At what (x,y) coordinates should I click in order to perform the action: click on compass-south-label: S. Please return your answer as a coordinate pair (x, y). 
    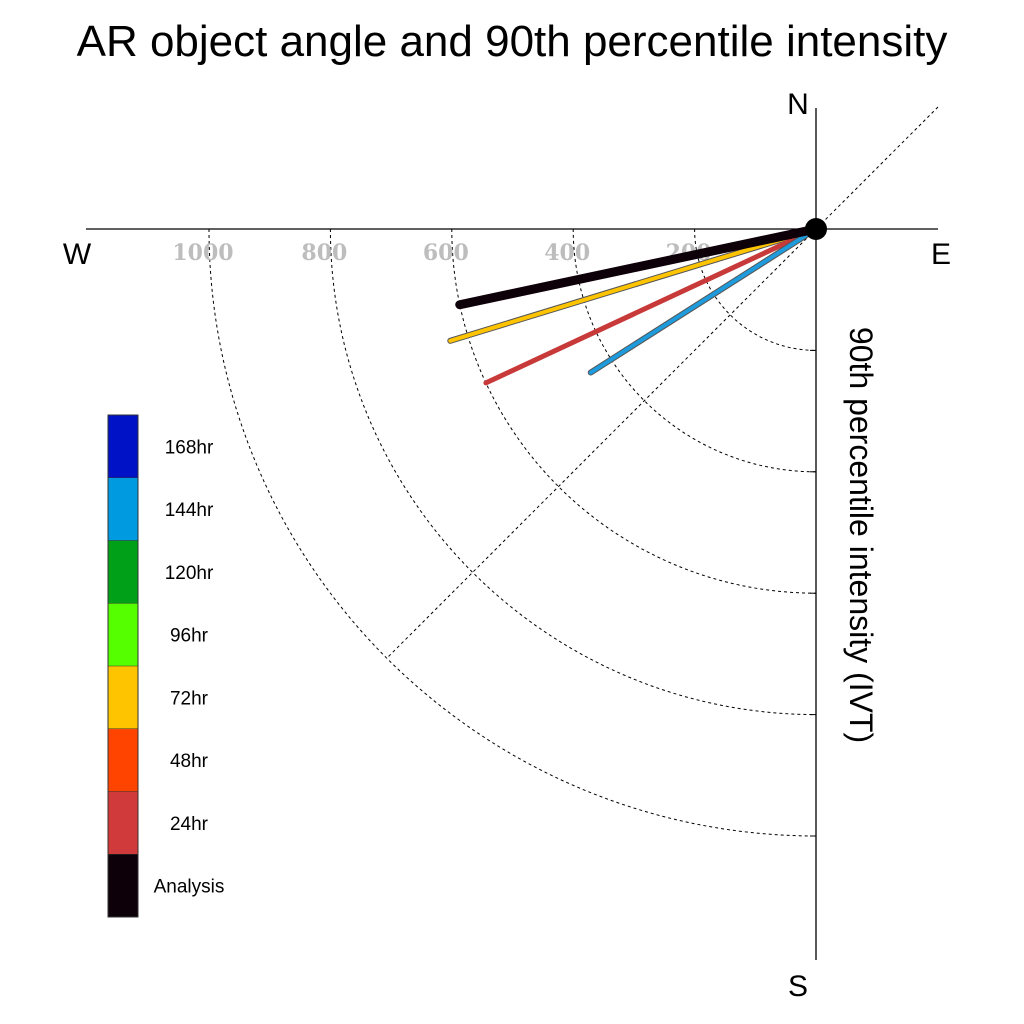
    Looking at the image, I should click on (798, 986).